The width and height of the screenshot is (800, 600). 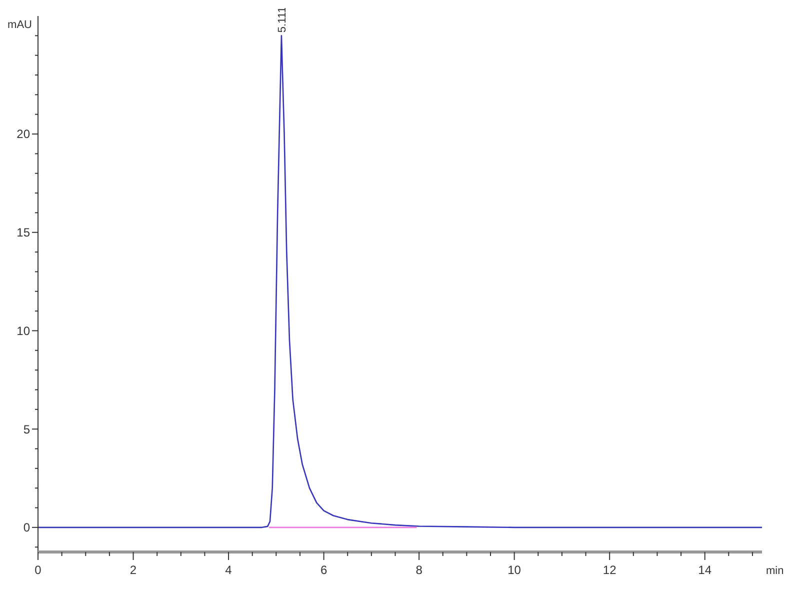 What do you see at coordinates (23, 134) in the screenshot?
I see `y-tick-label: 20` at bounding box center [23, 134].